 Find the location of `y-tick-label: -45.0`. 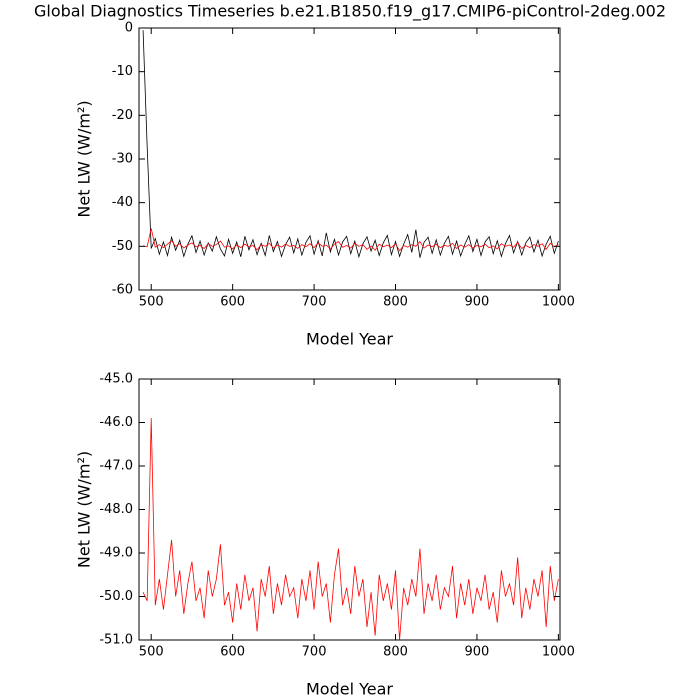

y-tick-label: -45.0 is located at coordinates (116, 379).